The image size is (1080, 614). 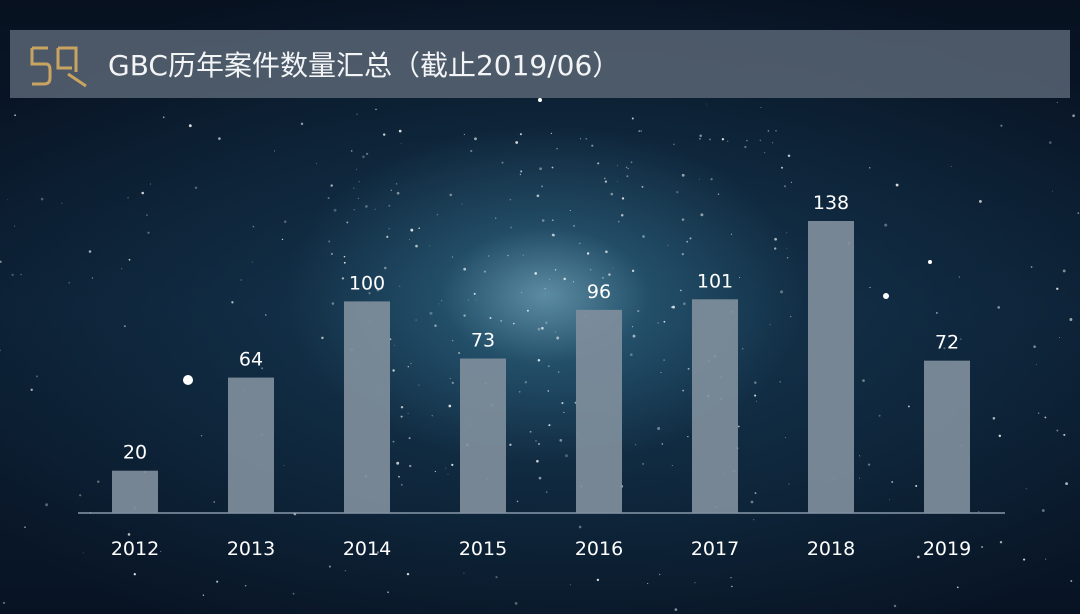 What do you see at coordinates (483, 435) in the screenshot?
I see `bar-2015` at bounding box center [483, 435].